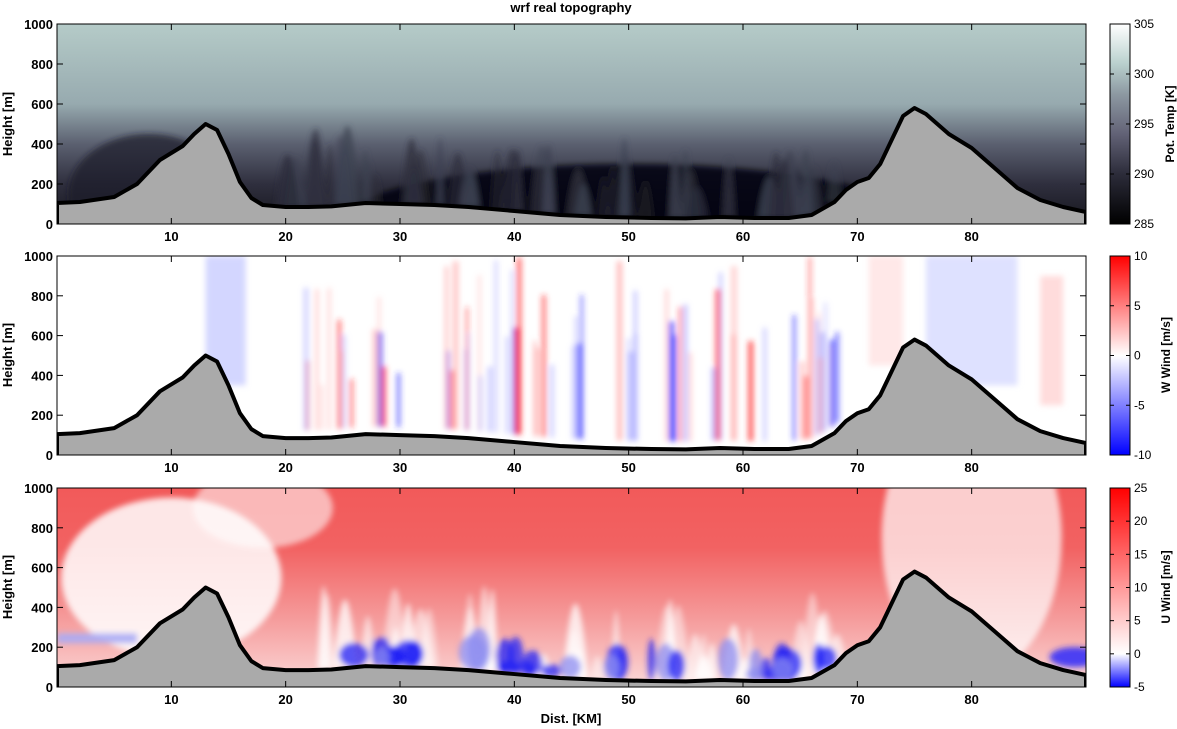 This screenshot has width=1177, height=729. I want to click on colorbar-ticks: -10 -5 0 5 10, so click(1131, 355).